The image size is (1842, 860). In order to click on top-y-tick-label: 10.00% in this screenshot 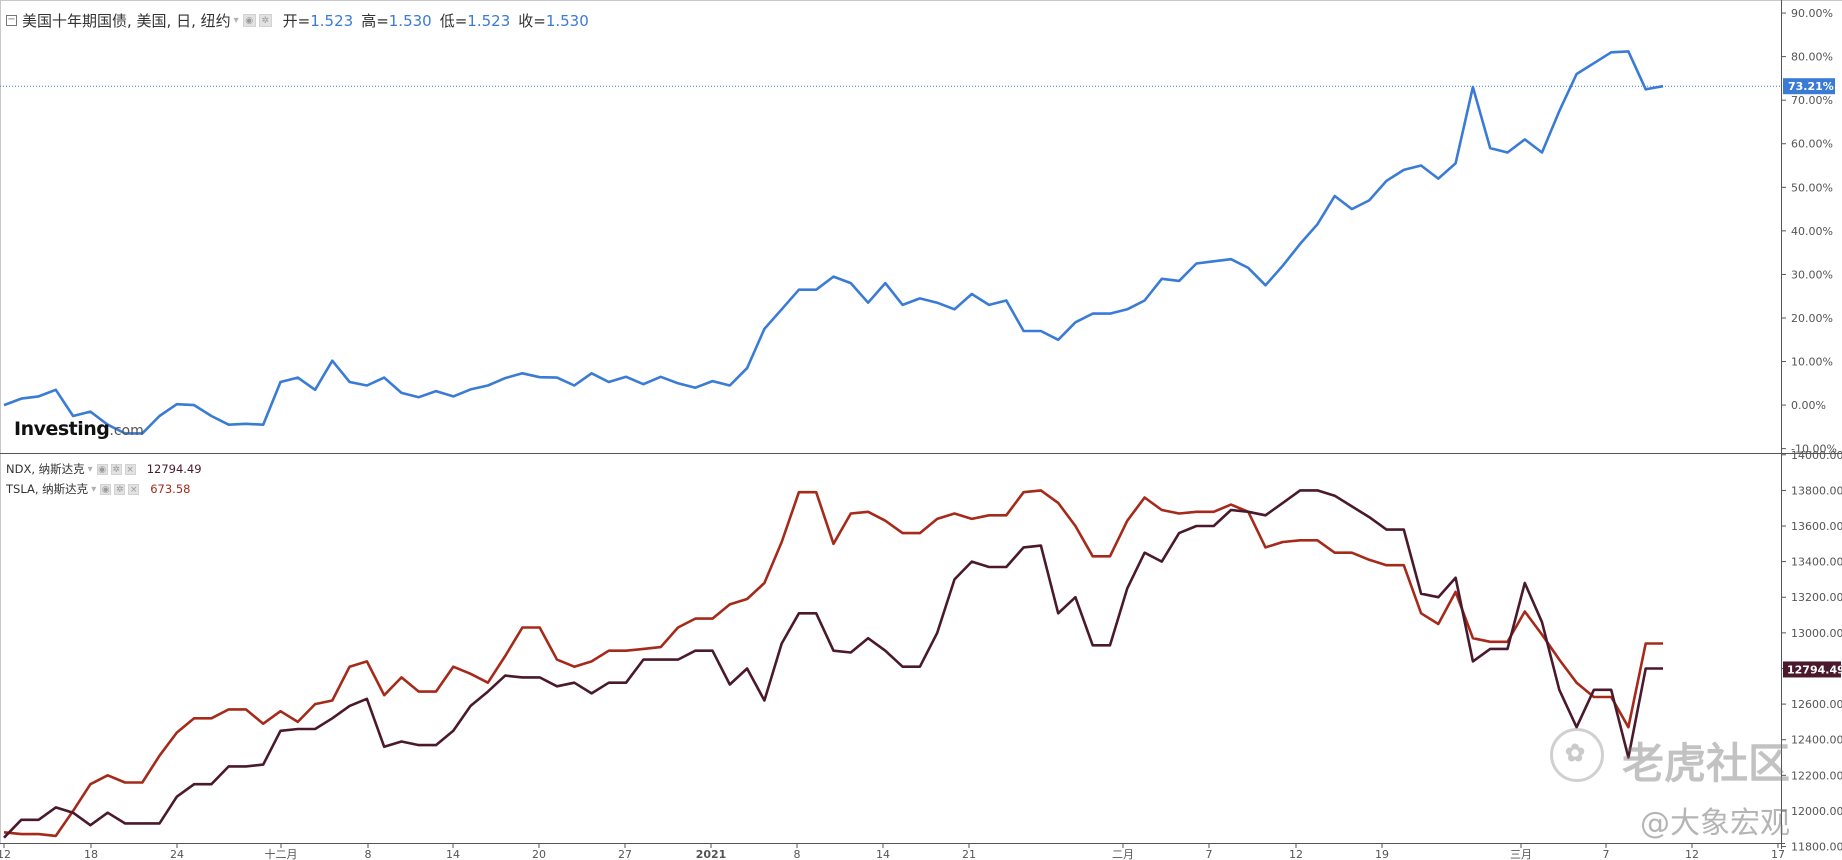, I will do `click(1812, 362)`.